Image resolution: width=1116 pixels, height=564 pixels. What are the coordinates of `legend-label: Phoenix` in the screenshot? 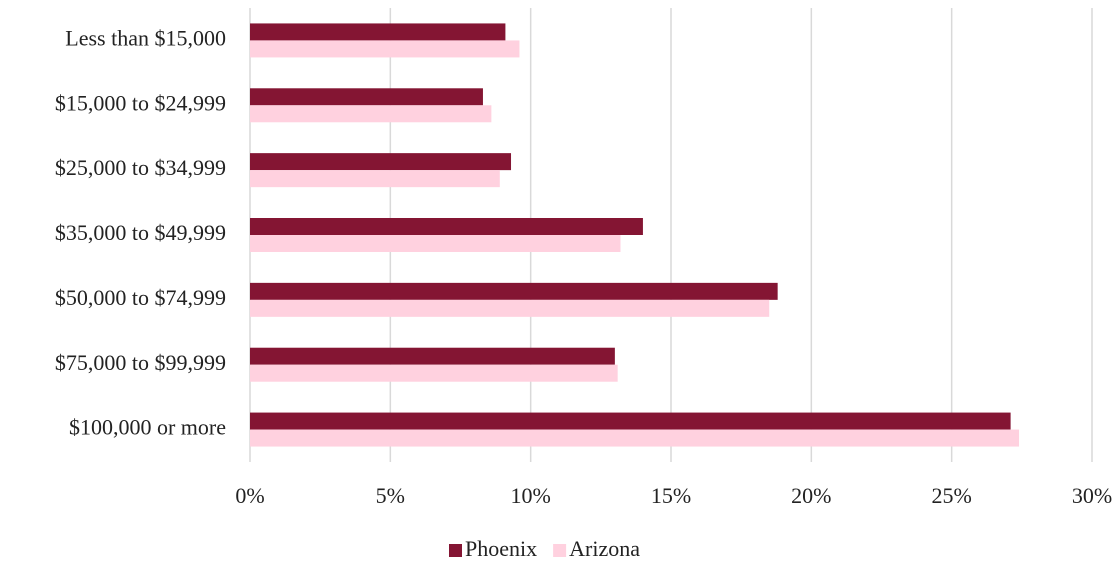 It's located at (501, 548).